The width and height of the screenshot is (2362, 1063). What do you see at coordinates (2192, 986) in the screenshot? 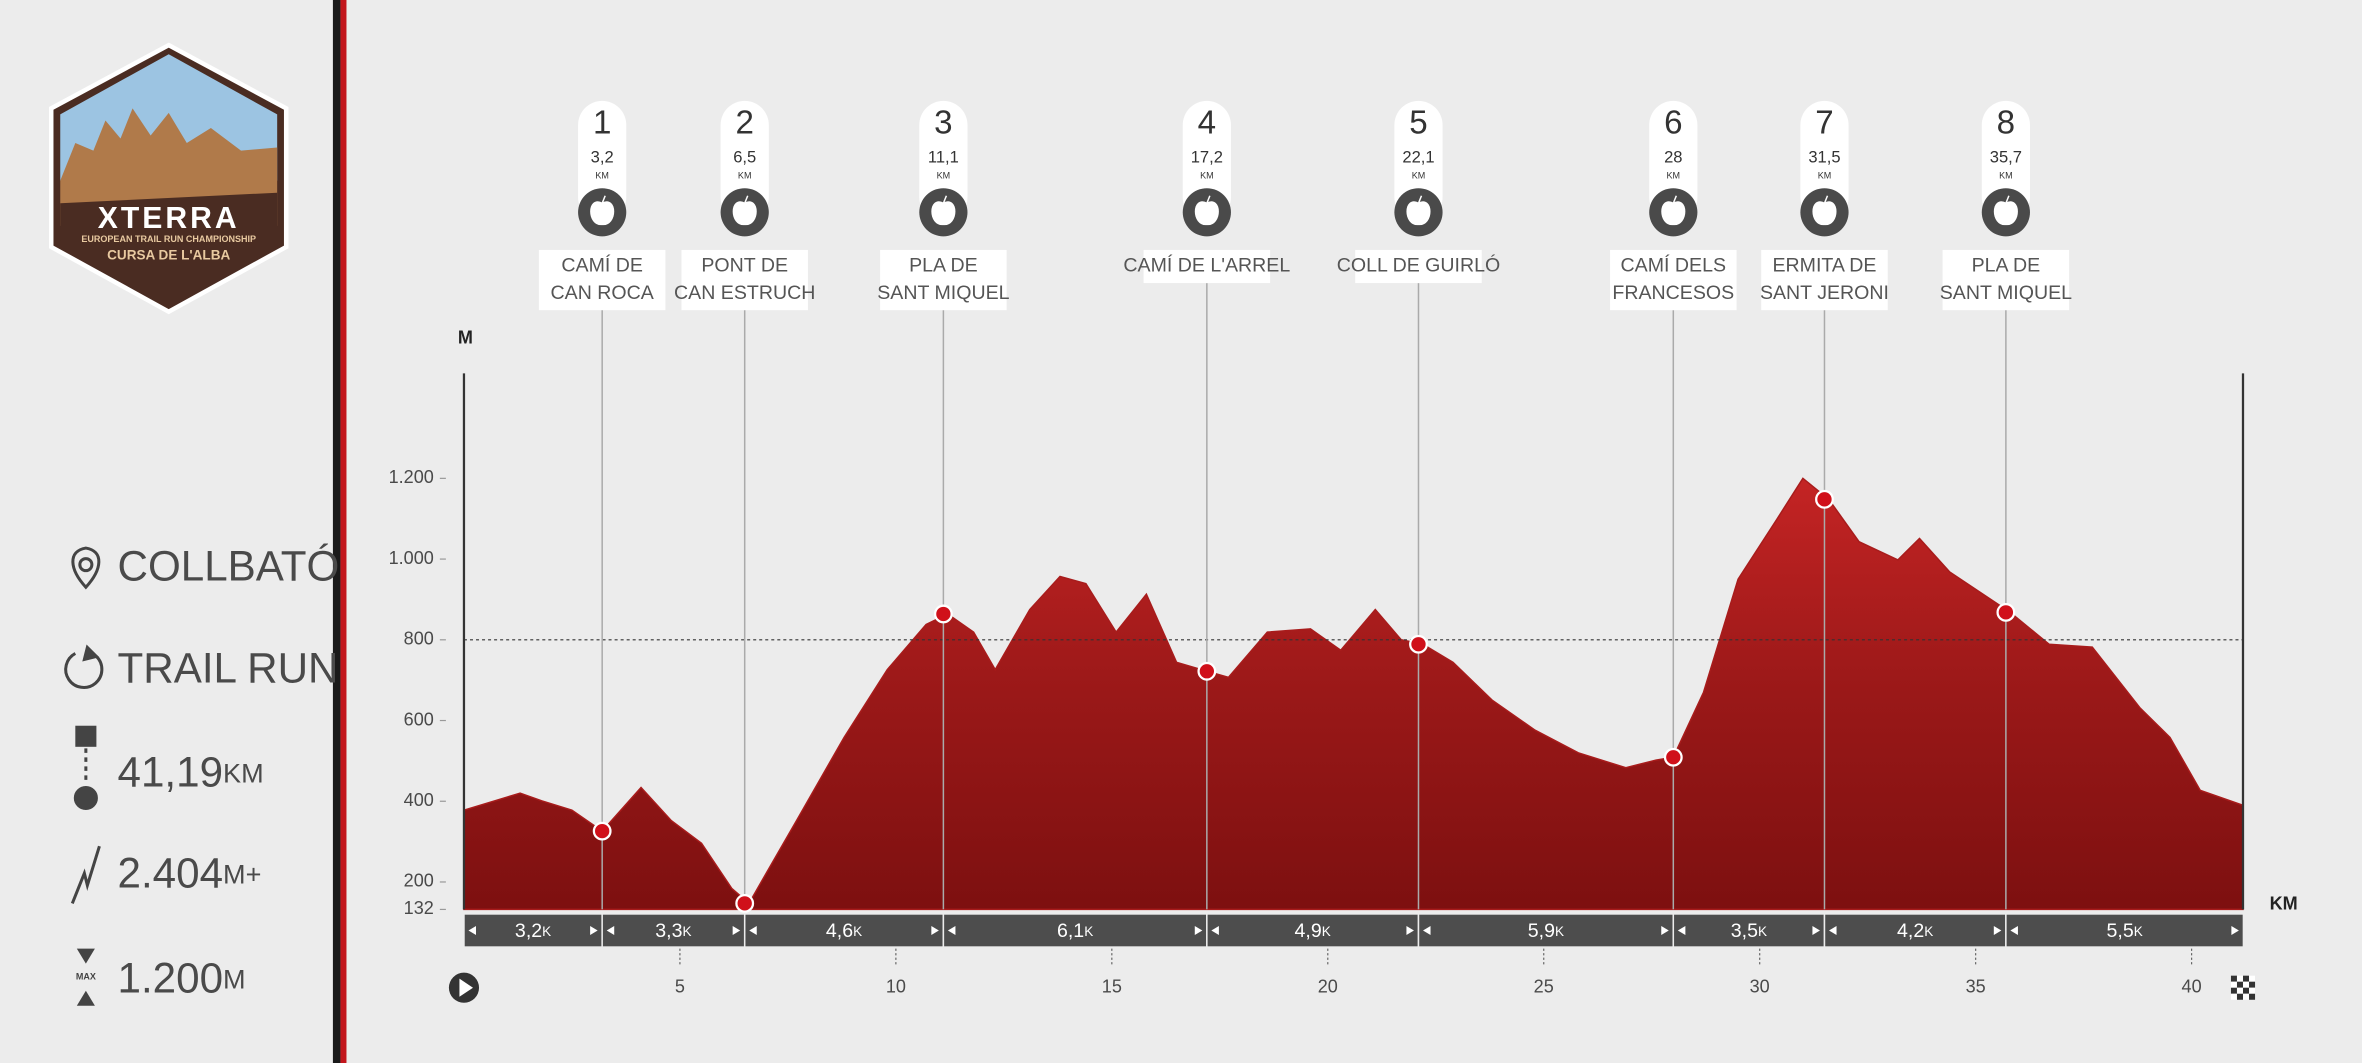
I see `x-tick-label: 40` at bounding box center [2192, 986].